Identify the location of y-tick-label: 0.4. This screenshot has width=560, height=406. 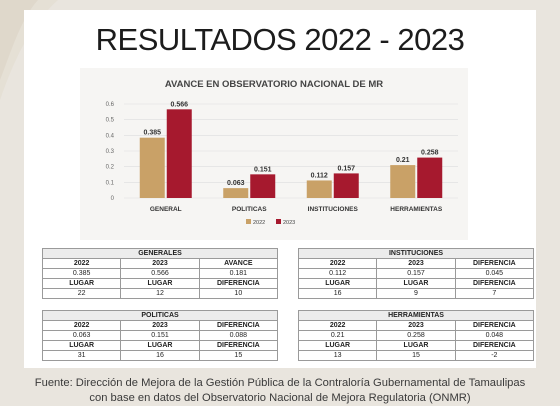
(110, 136).